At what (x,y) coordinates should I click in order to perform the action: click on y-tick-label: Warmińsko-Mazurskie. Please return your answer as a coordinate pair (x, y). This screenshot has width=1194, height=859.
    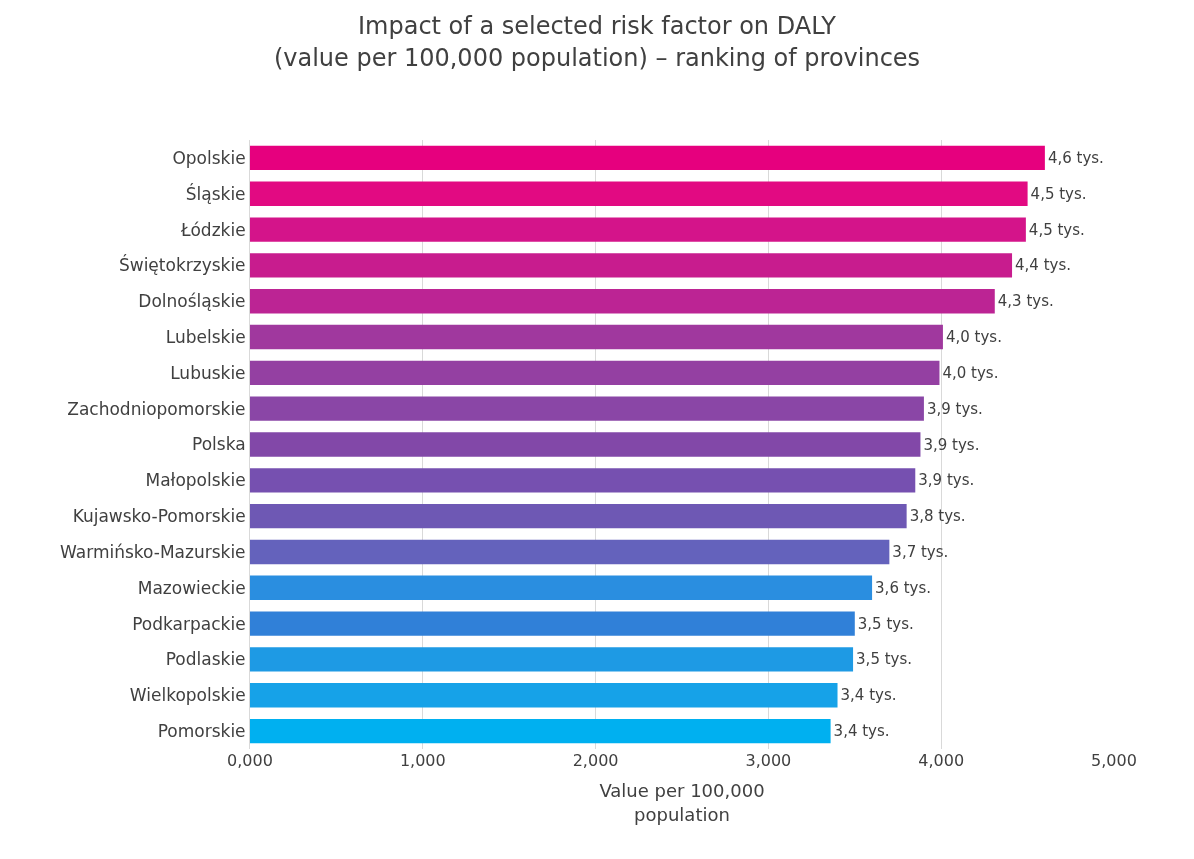
    Looking at the image, I should click on (153, 551).